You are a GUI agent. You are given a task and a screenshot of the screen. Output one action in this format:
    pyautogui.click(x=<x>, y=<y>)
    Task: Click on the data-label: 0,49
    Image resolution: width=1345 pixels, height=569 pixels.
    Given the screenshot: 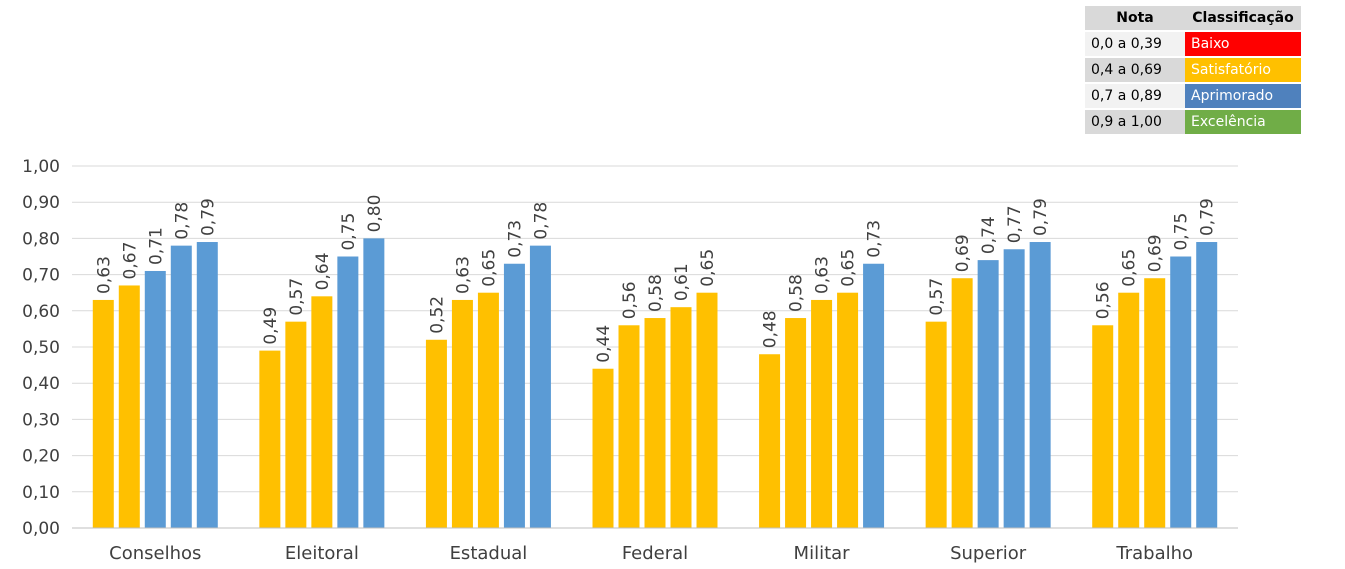 What is the action you would take?
    pyautogui.click(x=271, y=326)
    